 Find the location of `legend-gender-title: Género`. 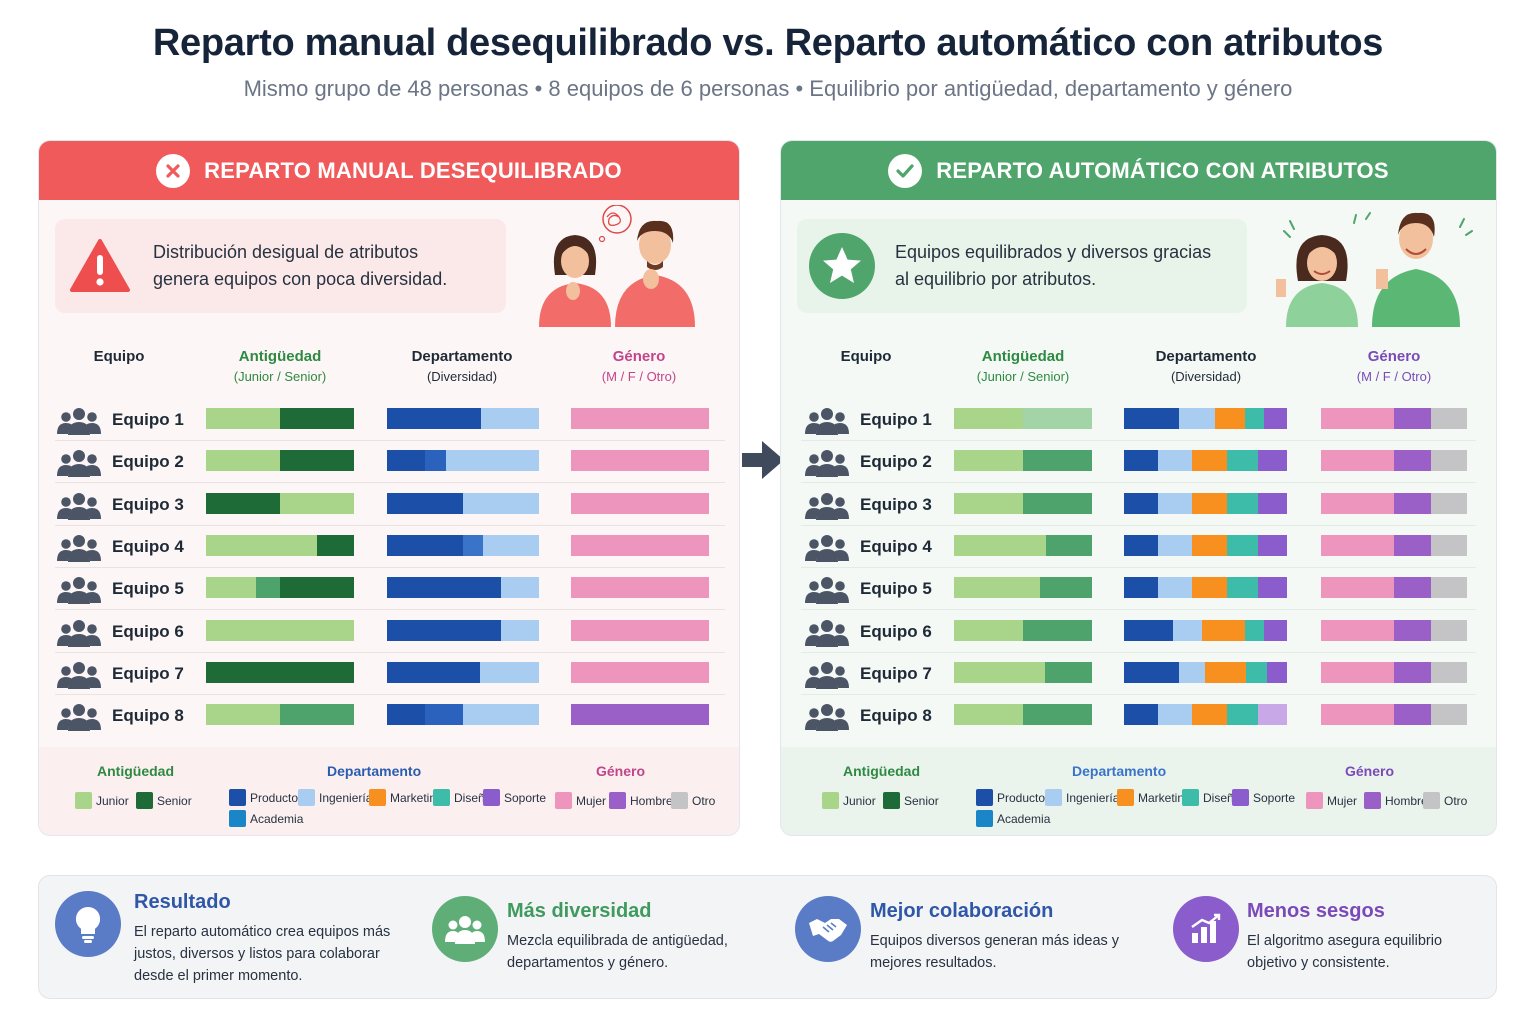

legend-gender-title: Género is located at coordinates (1370, 771).